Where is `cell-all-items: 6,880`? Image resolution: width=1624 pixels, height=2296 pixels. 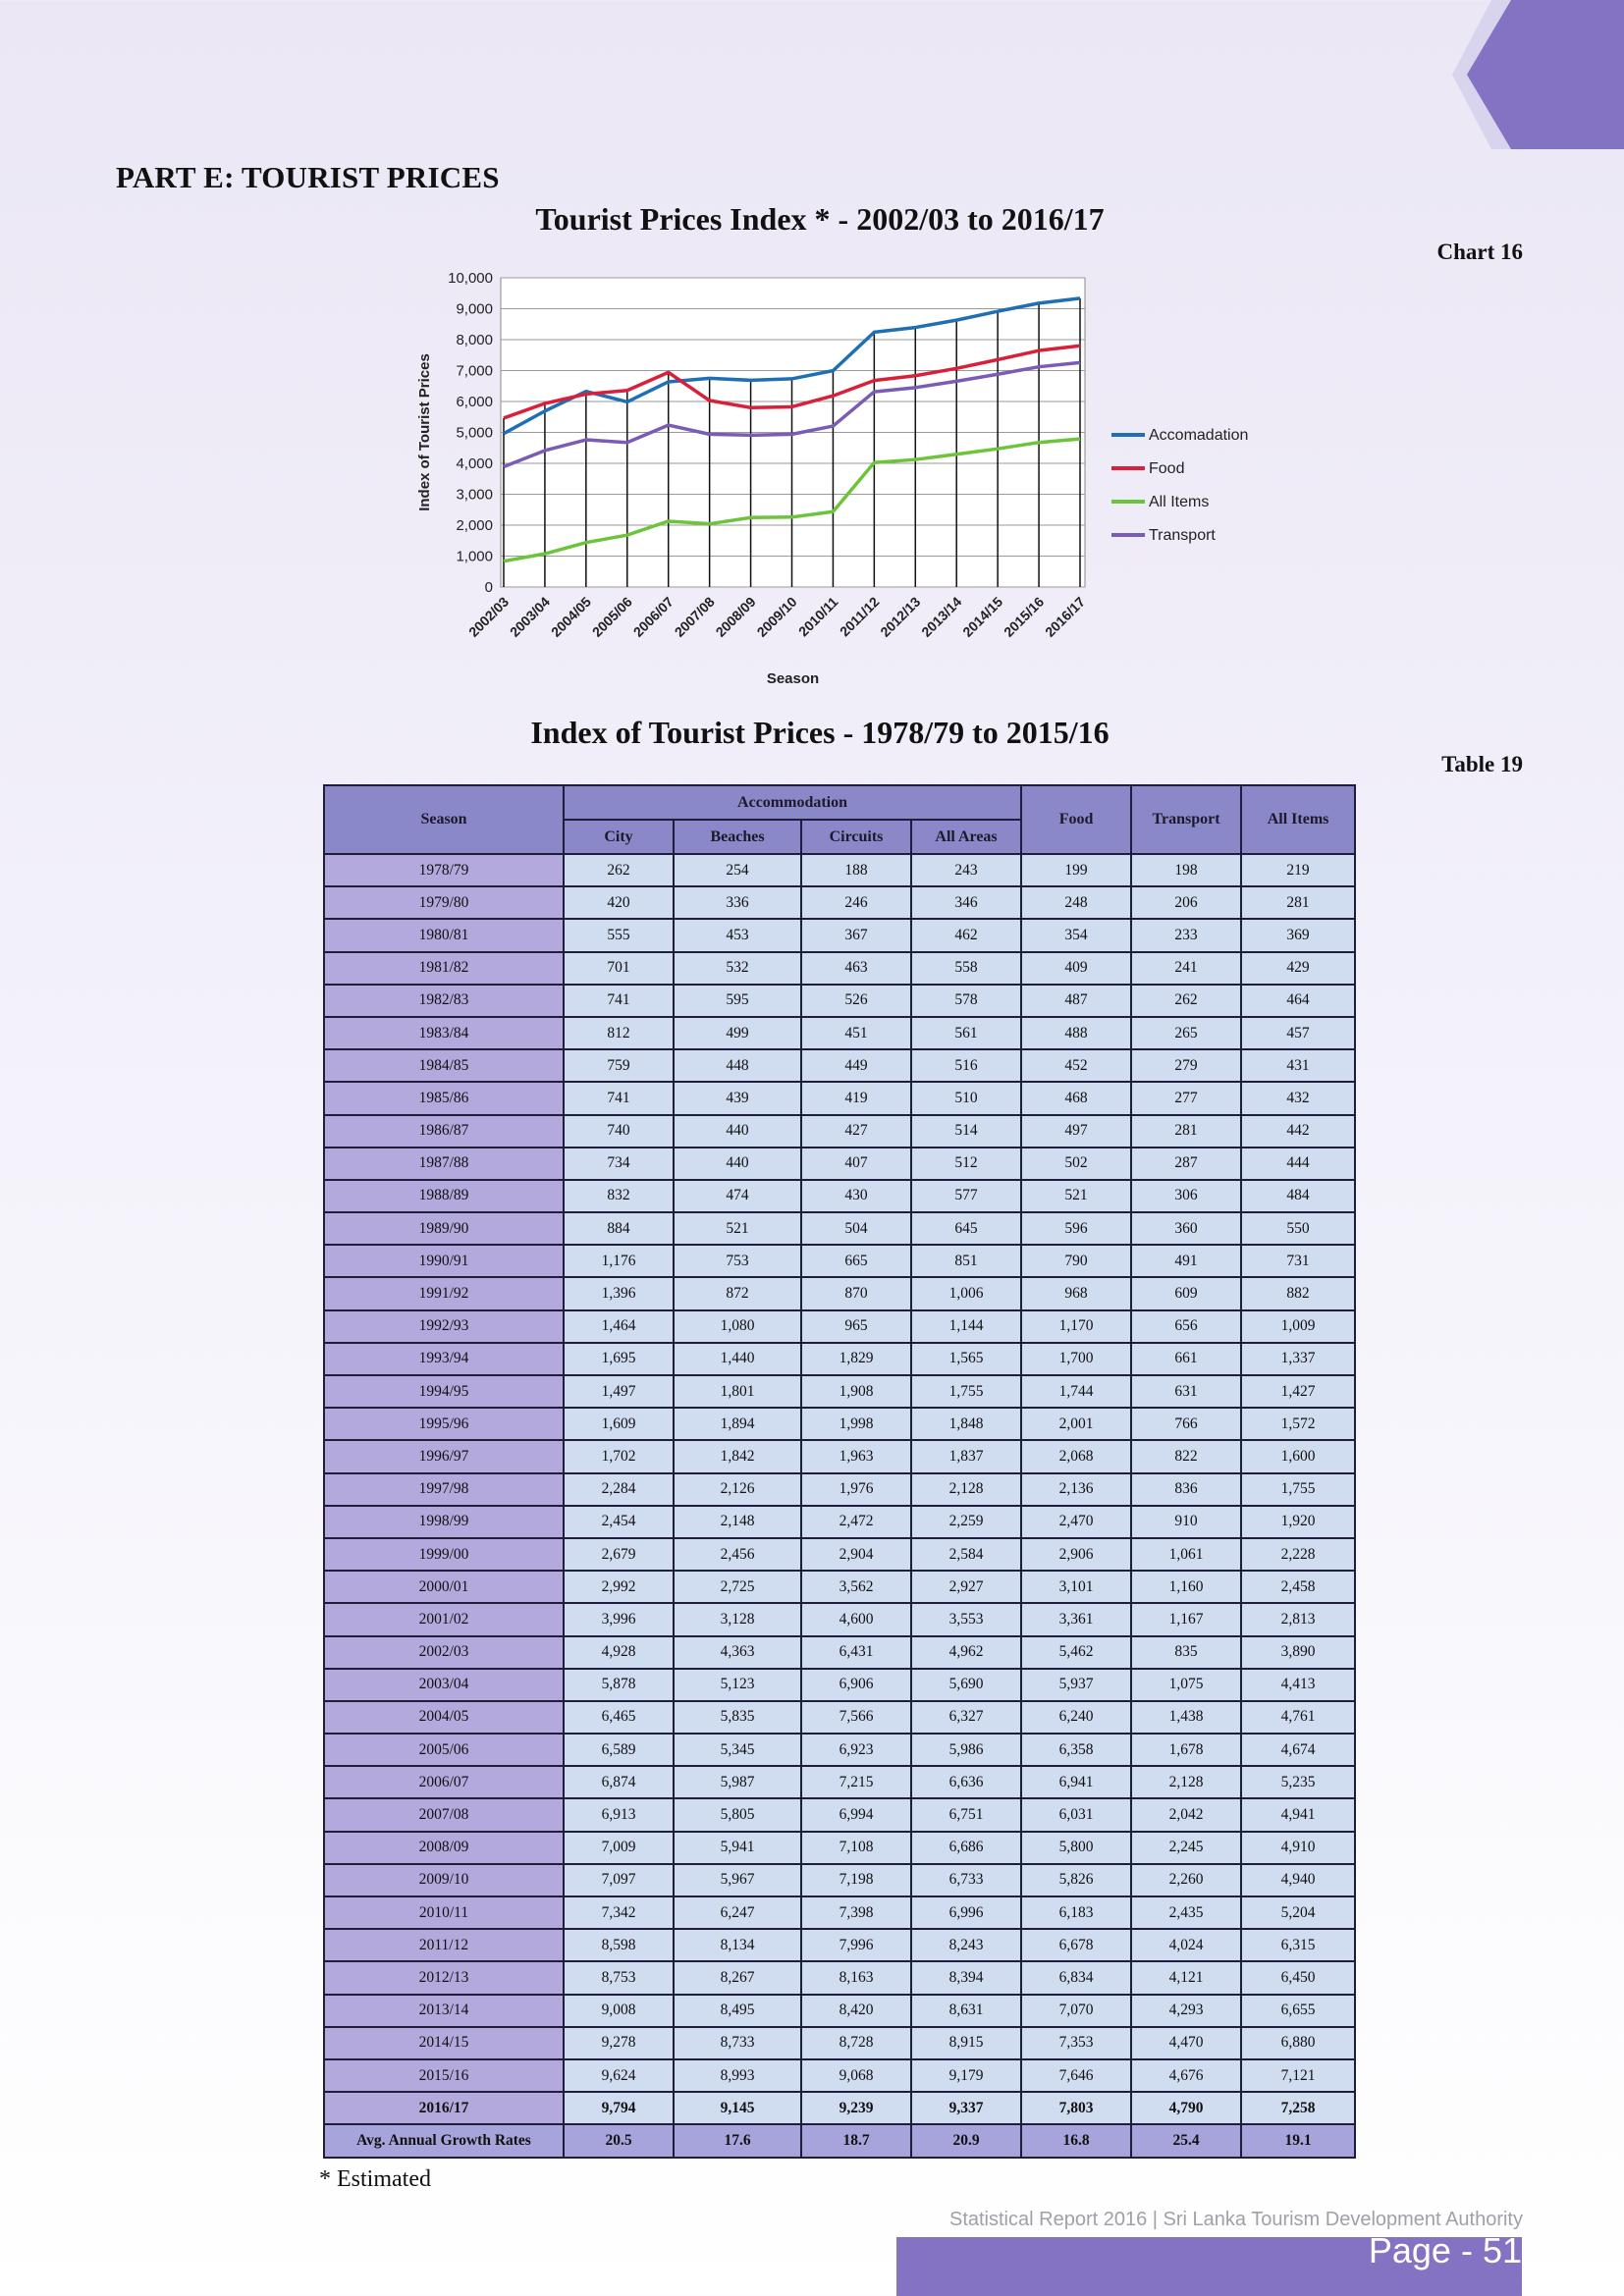
cell-all-items: 6,880 is located at coordinates (1298, 2042).